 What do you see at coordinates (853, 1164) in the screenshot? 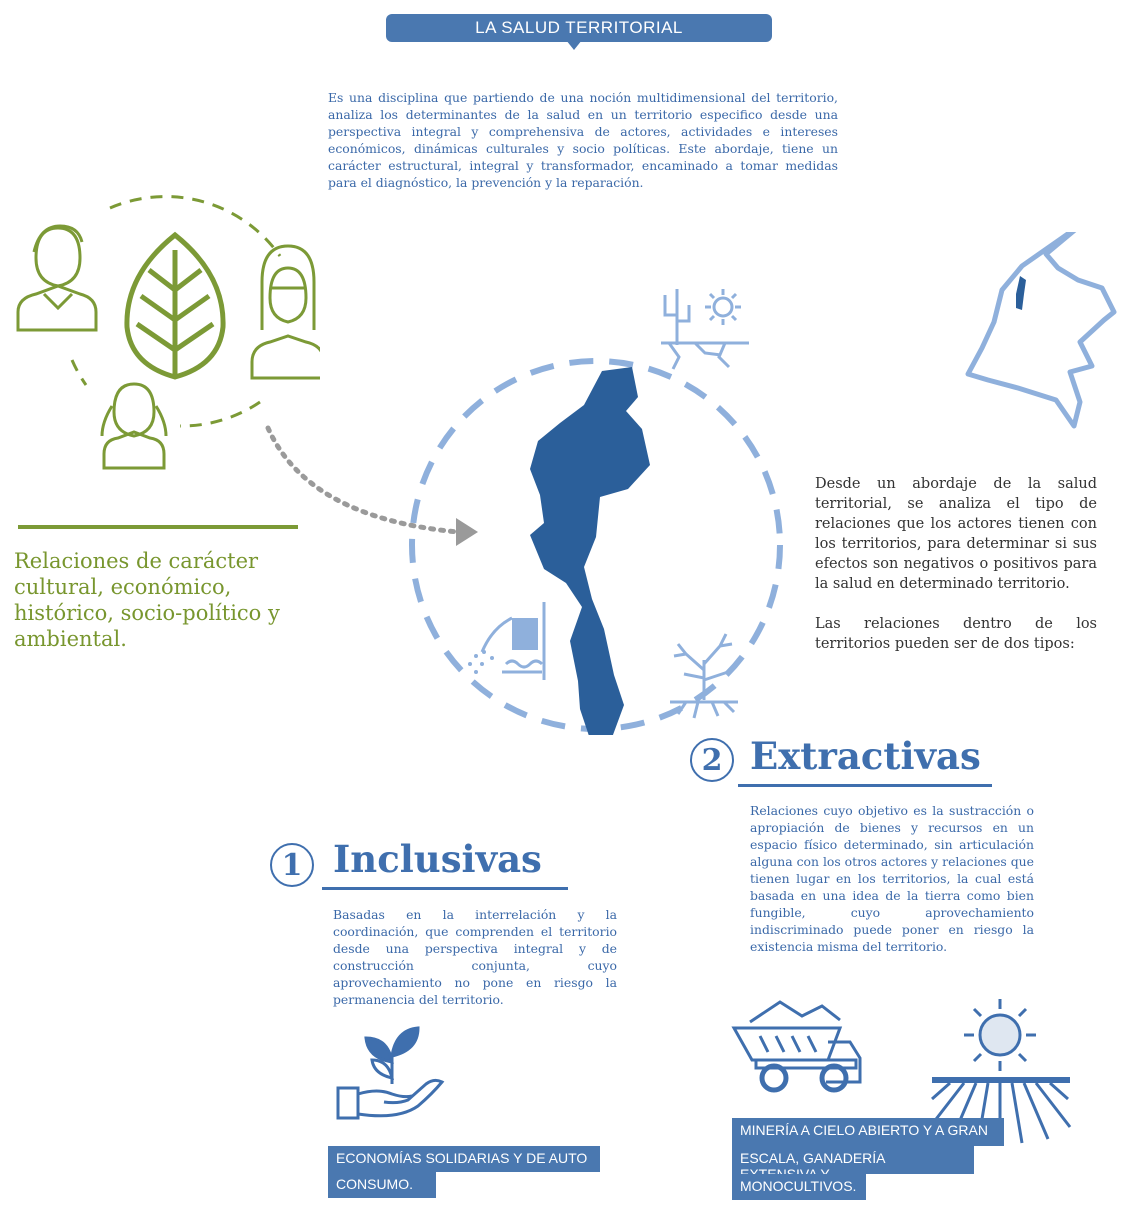
I see `extractivas-label-line-2: ESCALA, GANADERÍA EXTENSIVA Y` at bounding box center [853, 1164].